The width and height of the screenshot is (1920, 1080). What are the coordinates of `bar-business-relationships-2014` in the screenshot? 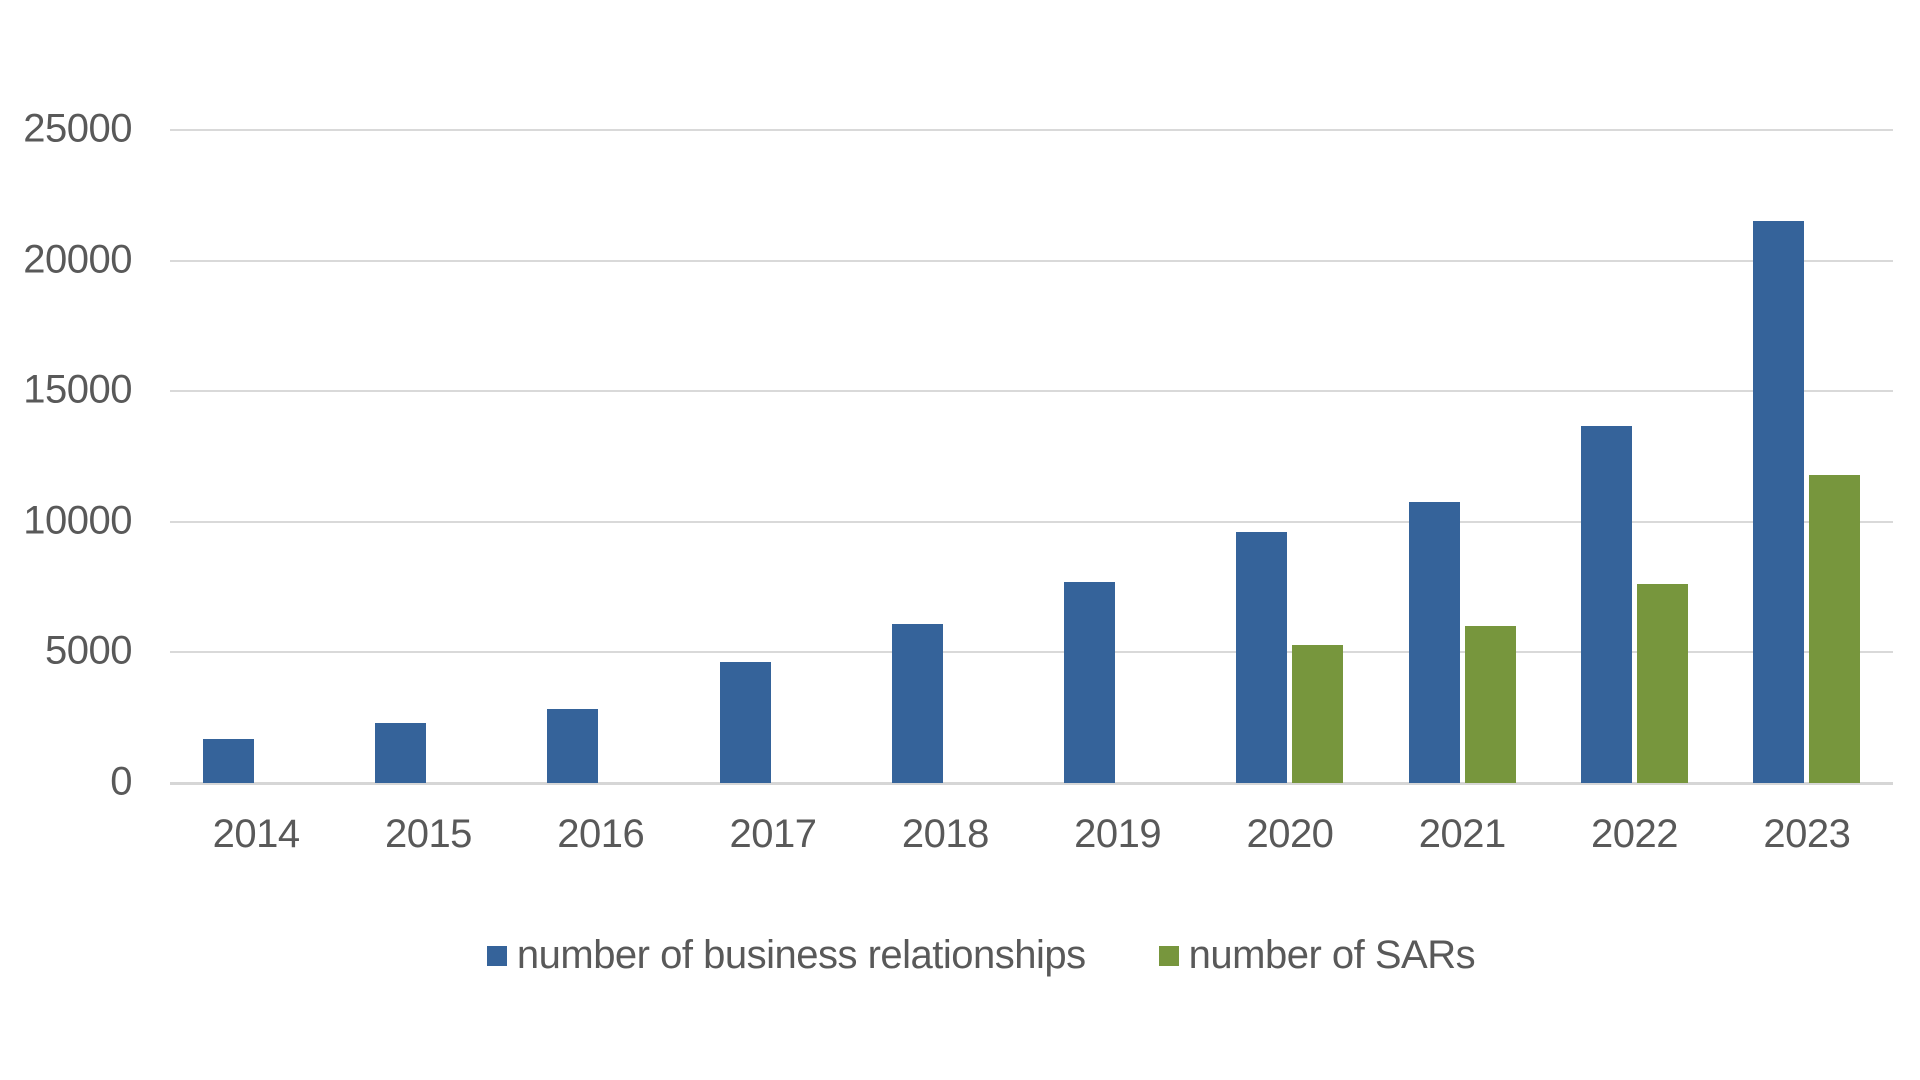 It's located at (228, 760).